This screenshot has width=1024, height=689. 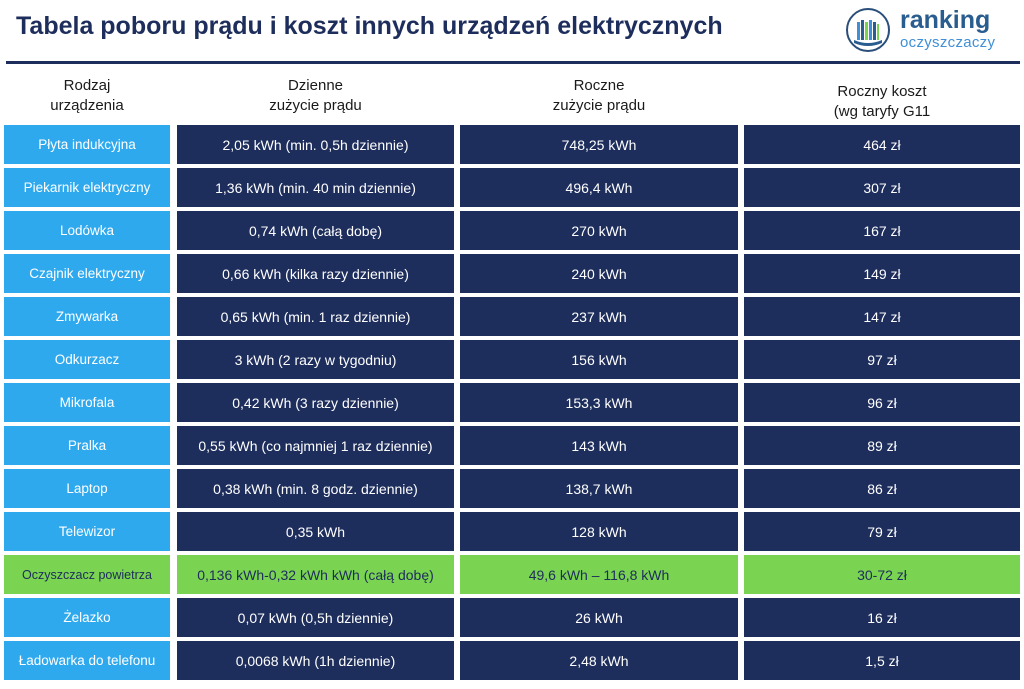 I want to click on header-yearly: Roczne zużycie prądu, so click(x=599, y=96).